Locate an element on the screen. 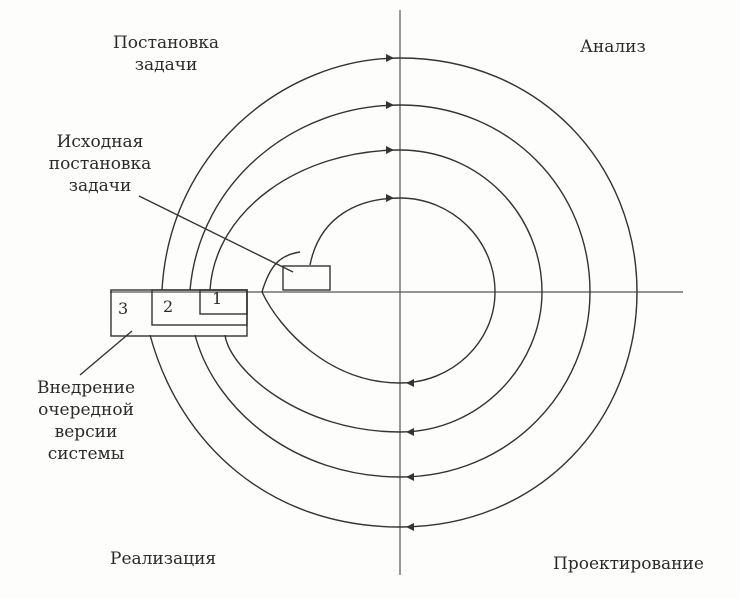 The height and width of the screenshot is (599, 740). deploy-callout-line is located at coordinates (106, 353).